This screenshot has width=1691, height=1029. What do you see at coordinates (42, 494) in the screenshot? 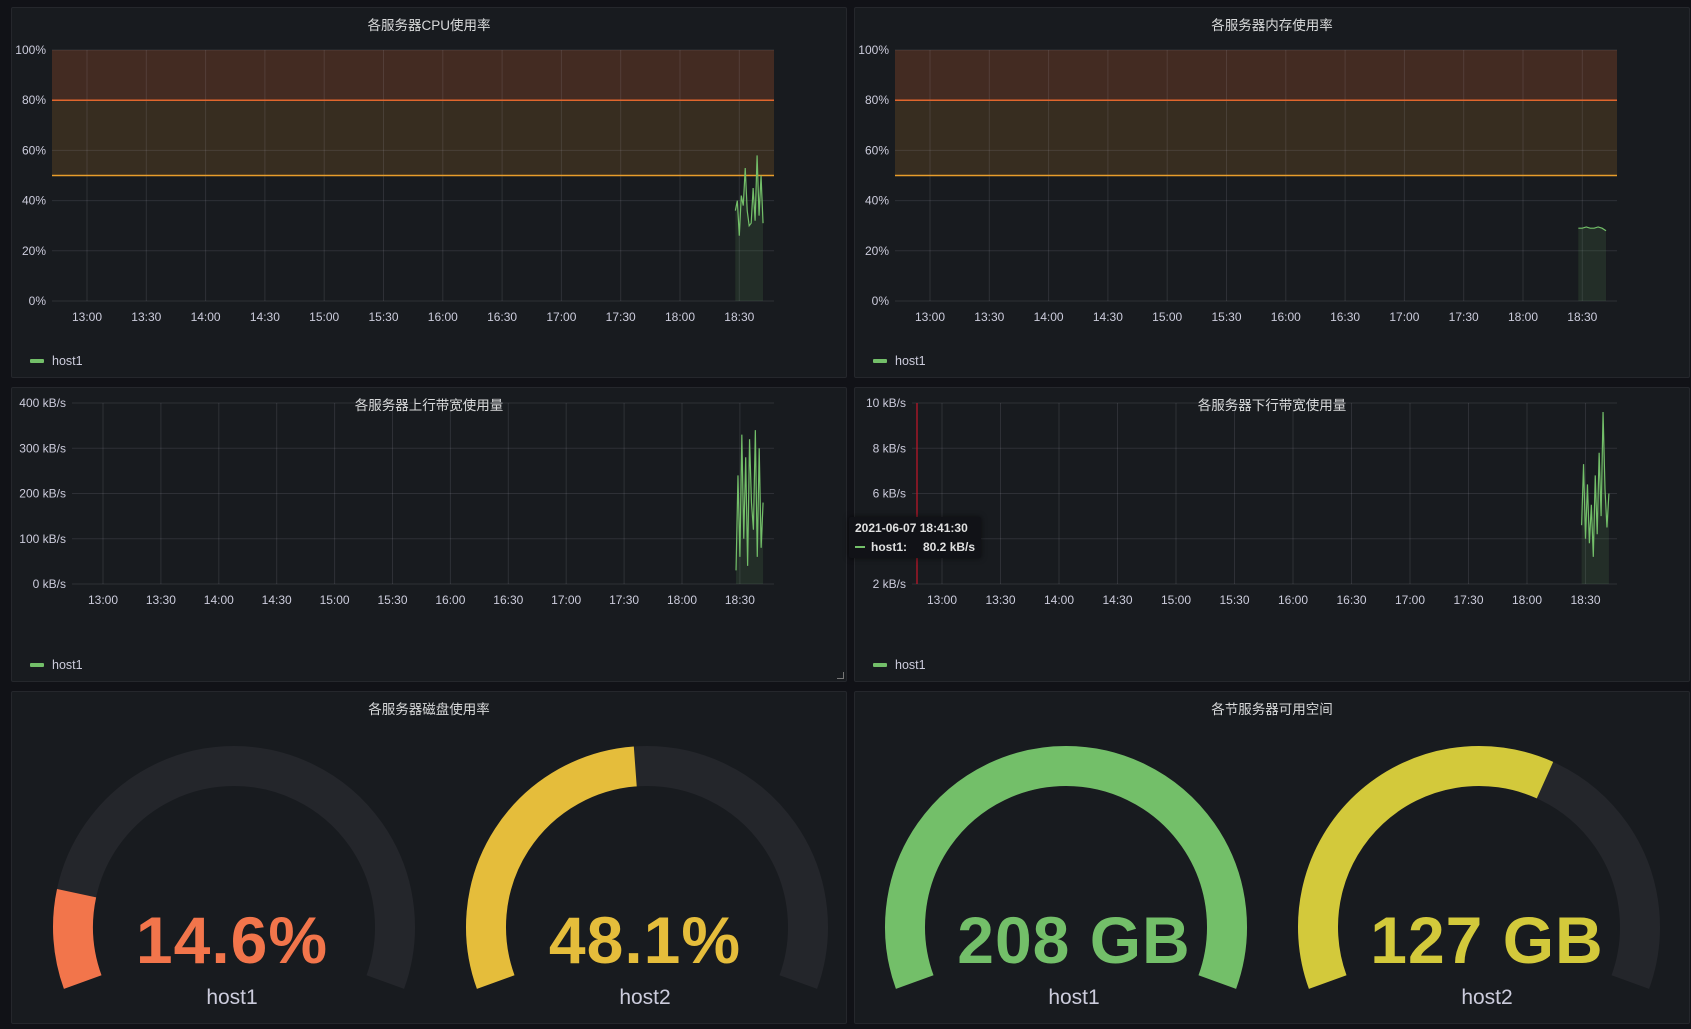
I see `y-tick-label: 200 kB/s` at bounding box center [42, 494].